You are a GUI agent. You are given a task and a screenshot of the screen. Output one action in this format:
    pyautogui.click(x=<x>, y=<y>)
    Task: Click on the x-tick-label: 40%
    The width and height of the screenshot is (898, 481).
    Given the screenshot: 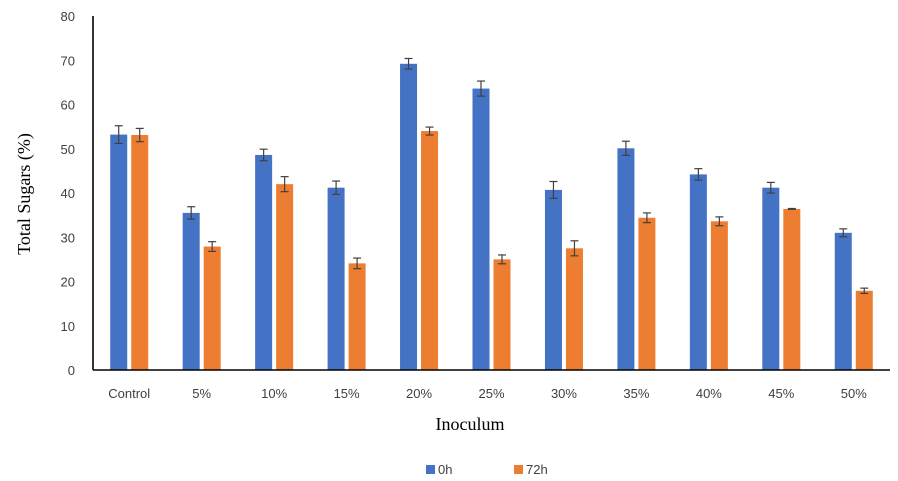 What is the action you would take?
    pyautogui.click(x=709, y=393)
    